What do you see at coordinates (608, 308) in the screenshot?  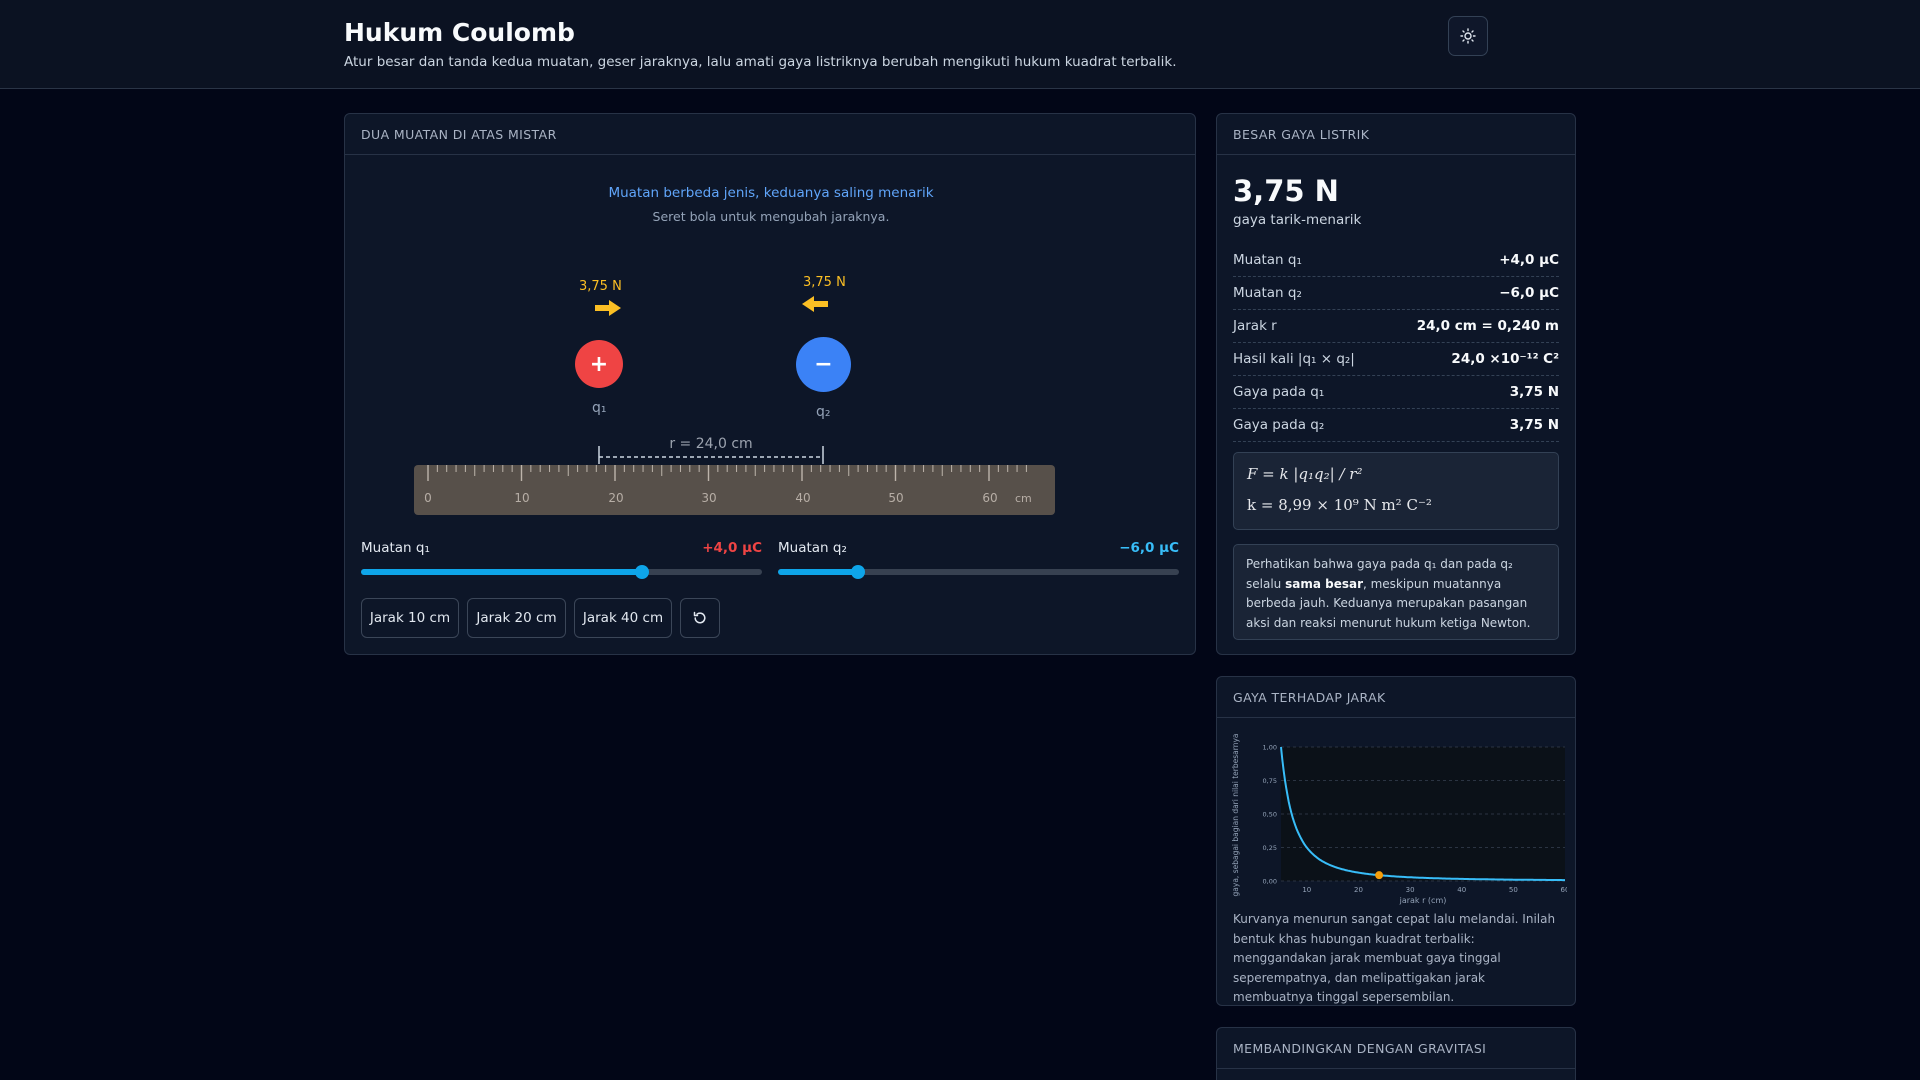 I see `force-arrow-q1-icon` at bounding box center [608, 308].